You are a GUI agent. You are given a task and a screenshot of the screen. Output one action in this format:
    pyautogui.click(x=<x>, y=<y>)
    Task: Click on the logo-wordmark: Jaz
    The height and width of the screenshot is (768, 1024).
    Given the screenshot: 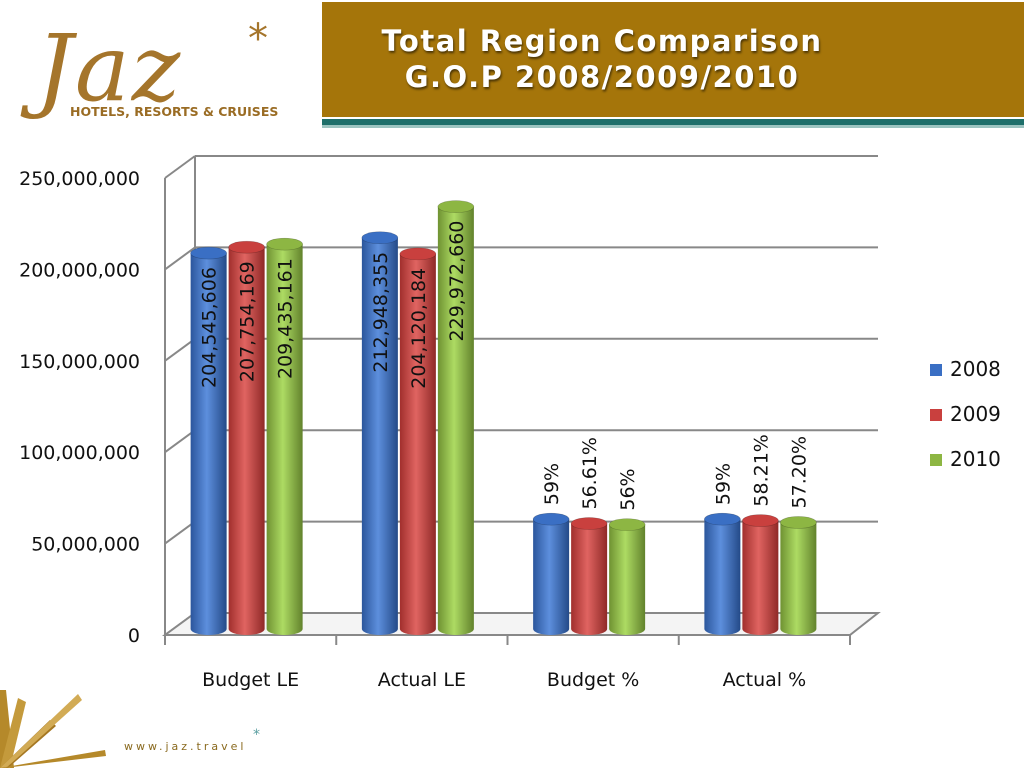 What is the action you would take?
    pyautogui.click(x=101, y=68)
    